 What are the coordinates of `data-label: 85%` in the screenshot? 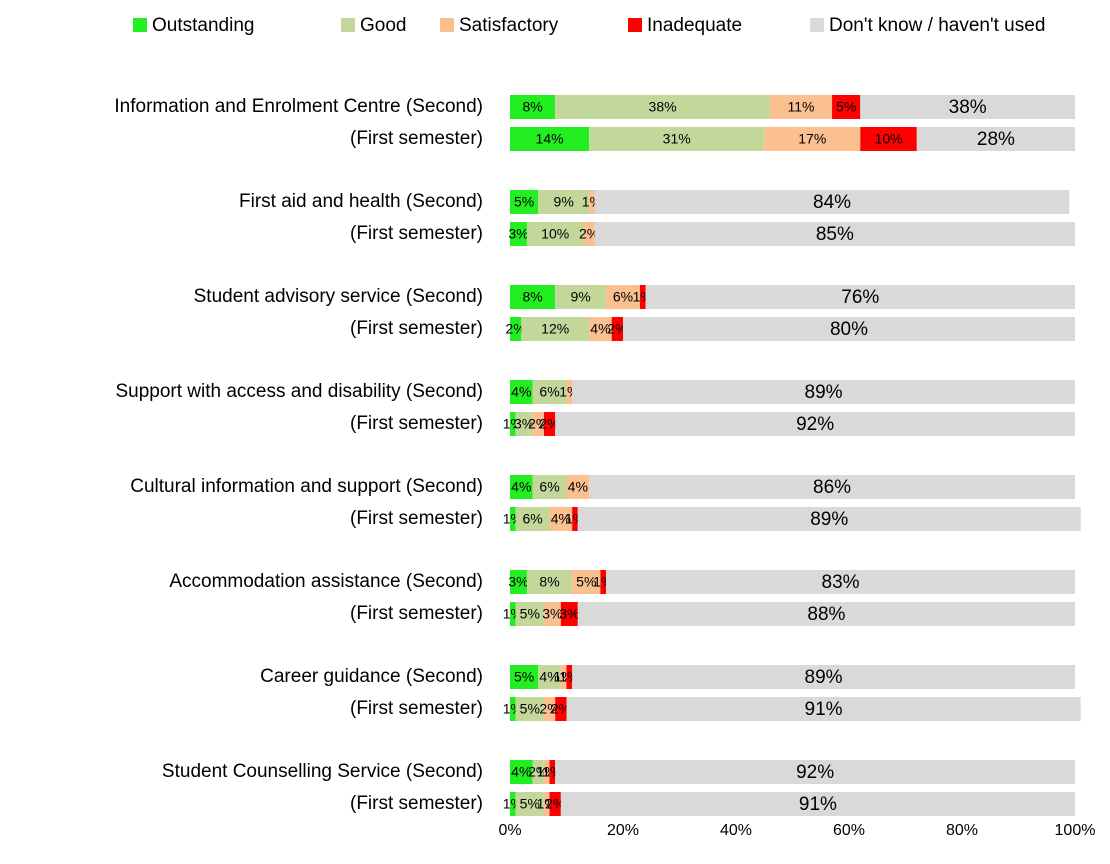 It's located at (835, 234).